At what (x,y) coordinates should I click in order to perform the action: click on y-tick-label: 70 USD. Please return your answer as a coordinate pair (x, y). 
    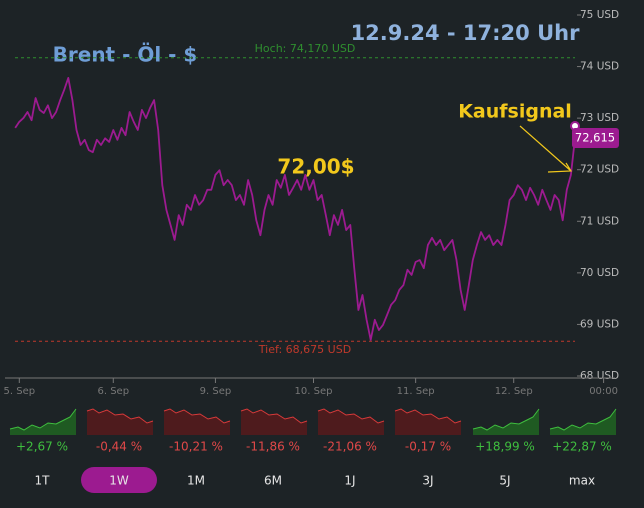
    Looking at the image, I should click on (599, 273).